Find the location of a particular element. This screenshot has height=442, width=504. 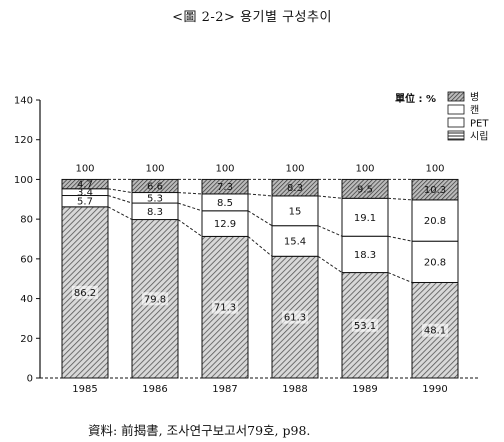

legend-label: 병 is located at coordinates (474, 98).